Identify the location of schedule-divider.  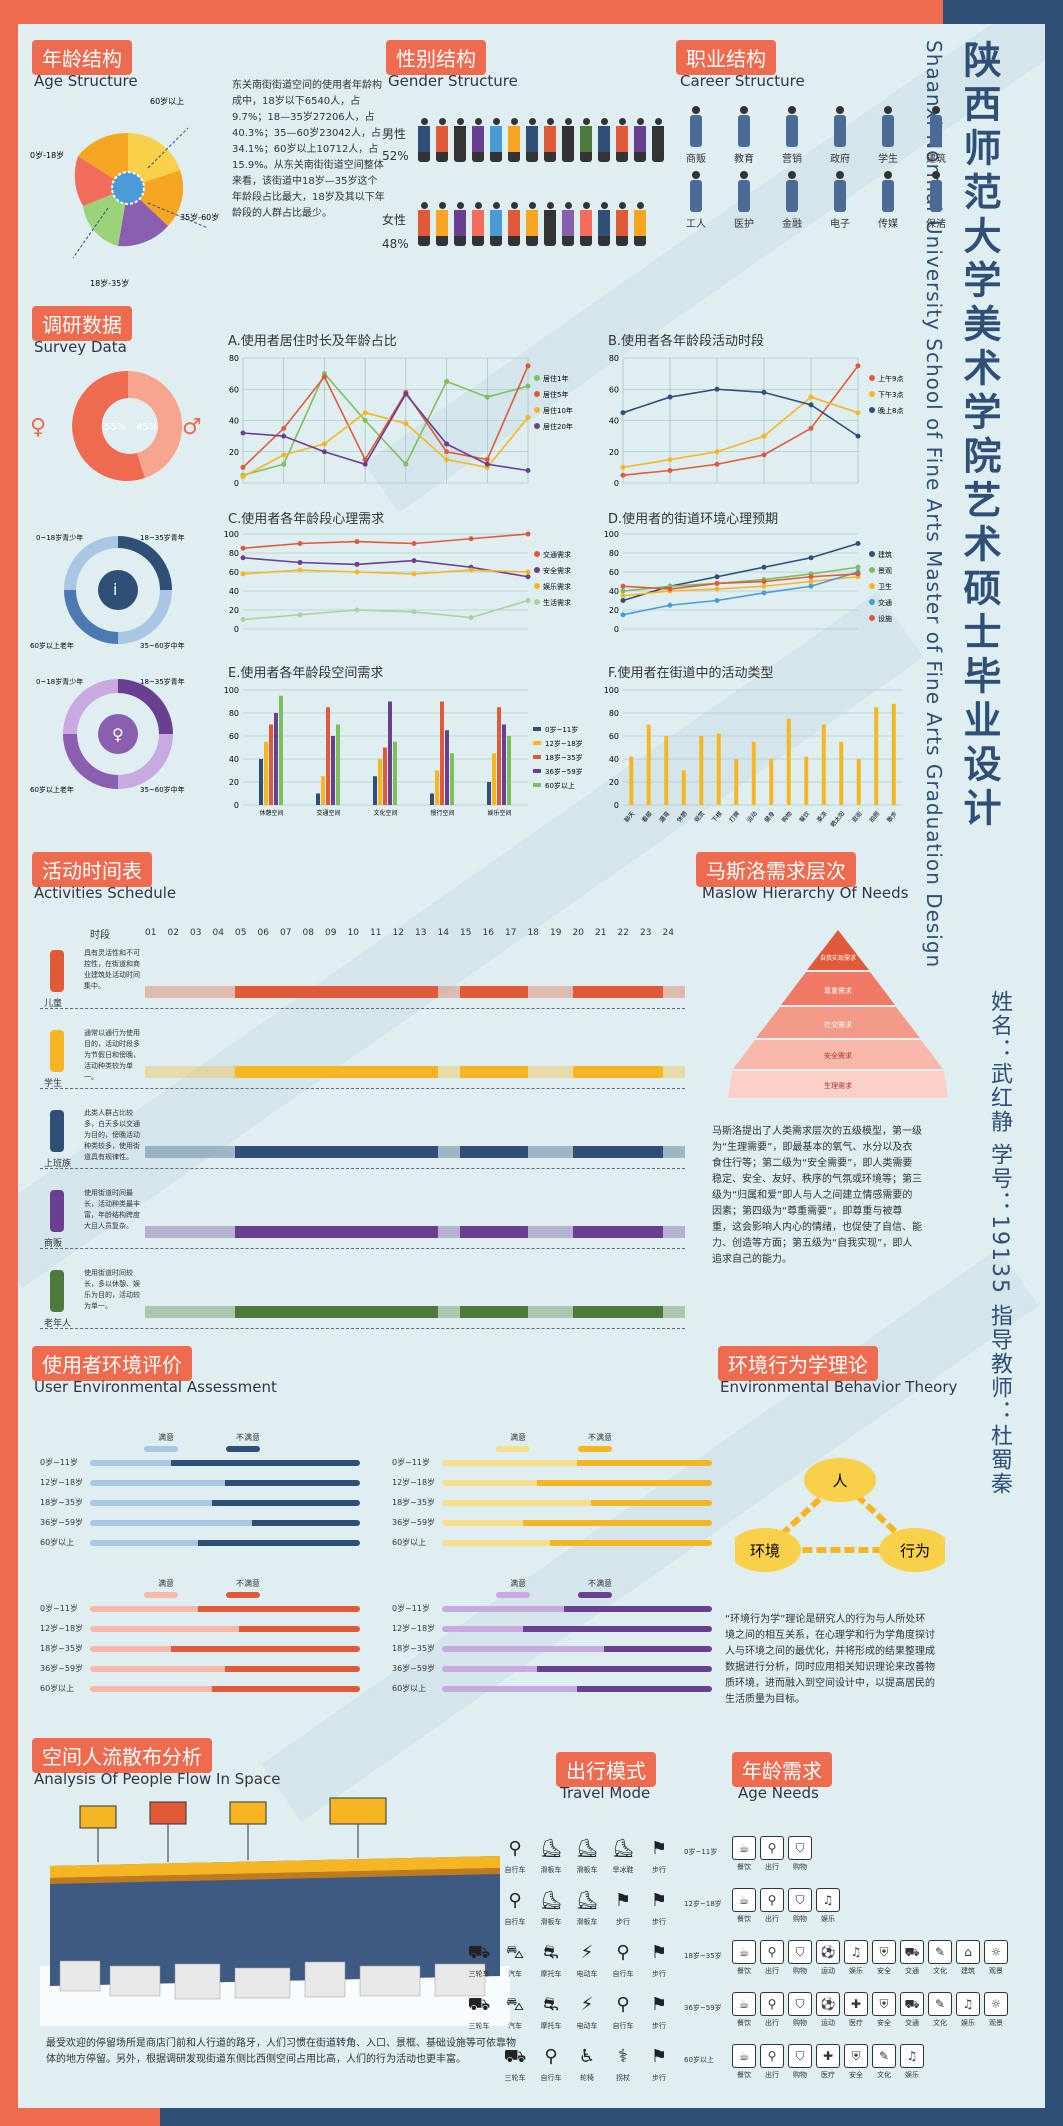
(362, 1328).